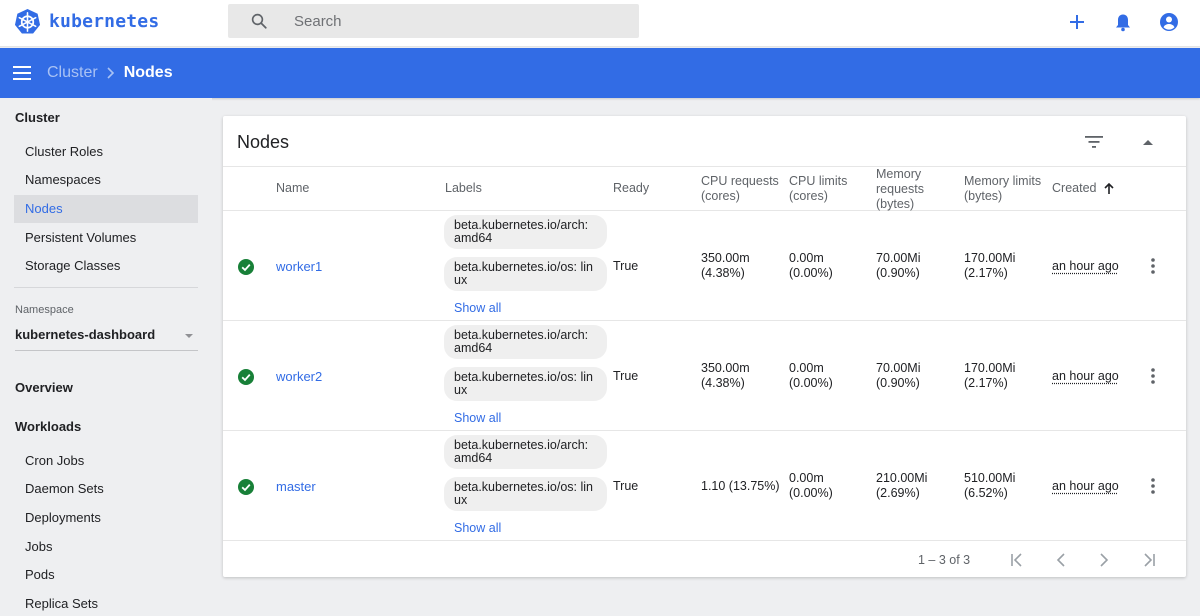  Describe the element at coordinates (299, 266) in the screenshot. I see `node-name-link: worker1` at that location.